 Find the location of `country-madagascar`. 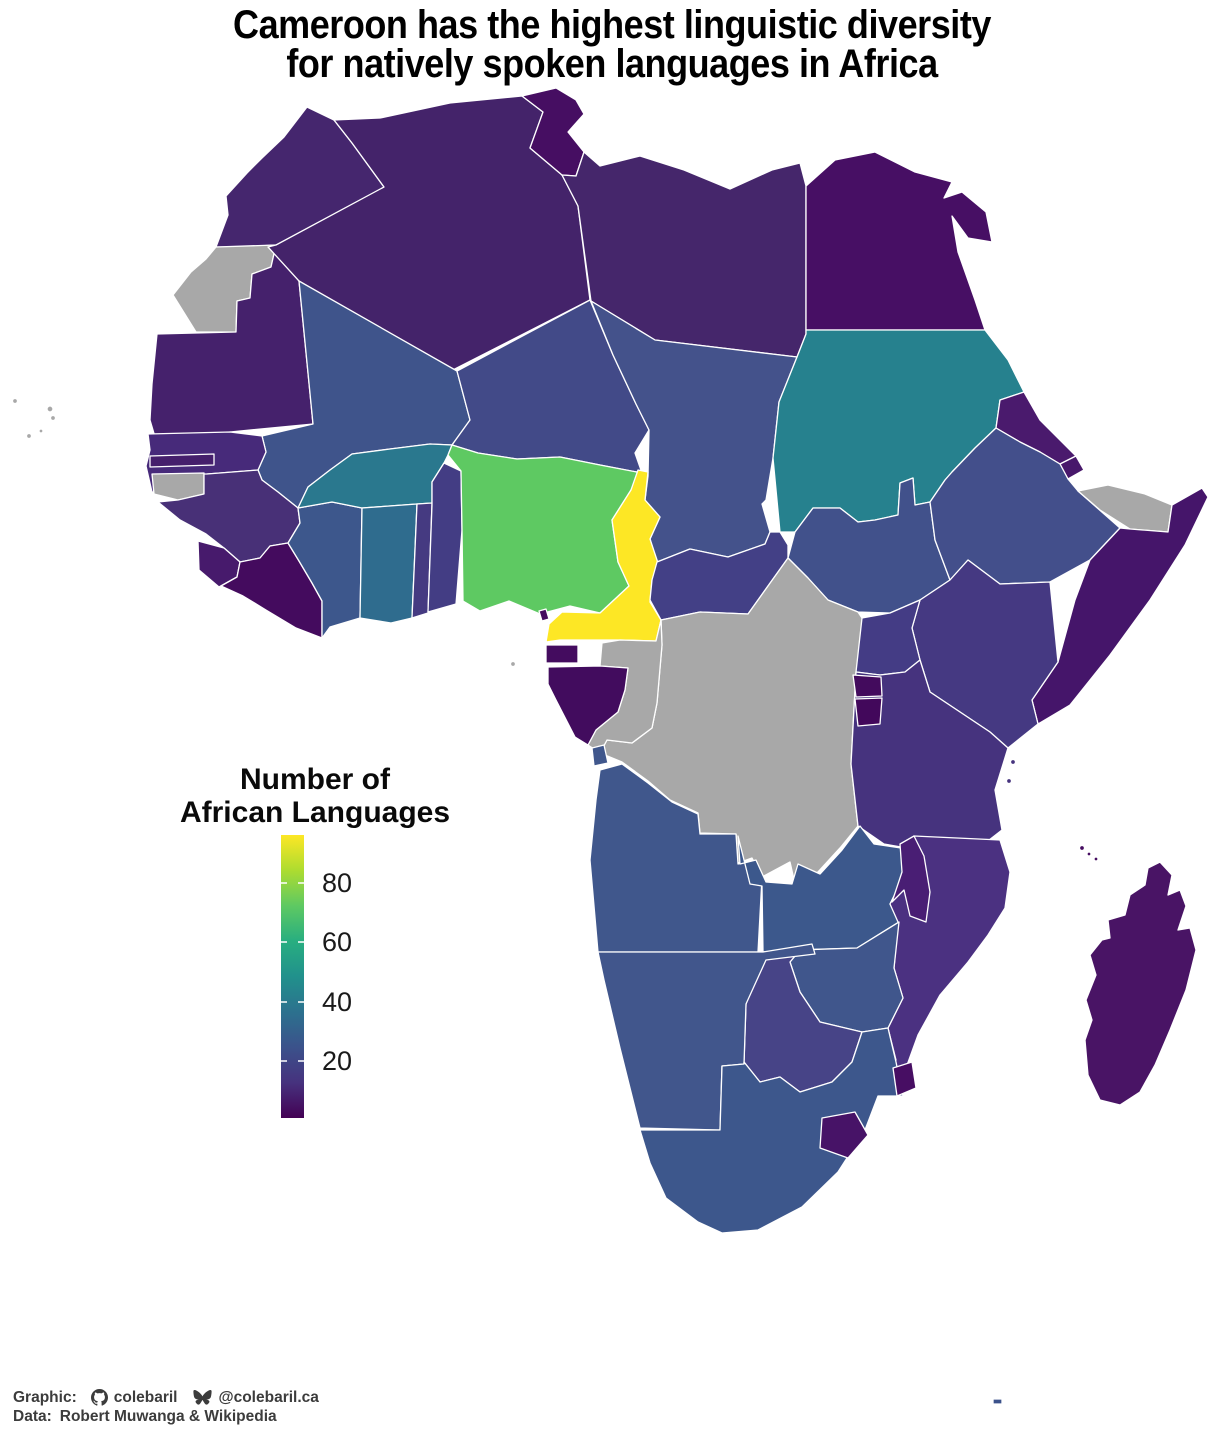

country-madagascar is located at coordinates (1140, 983).